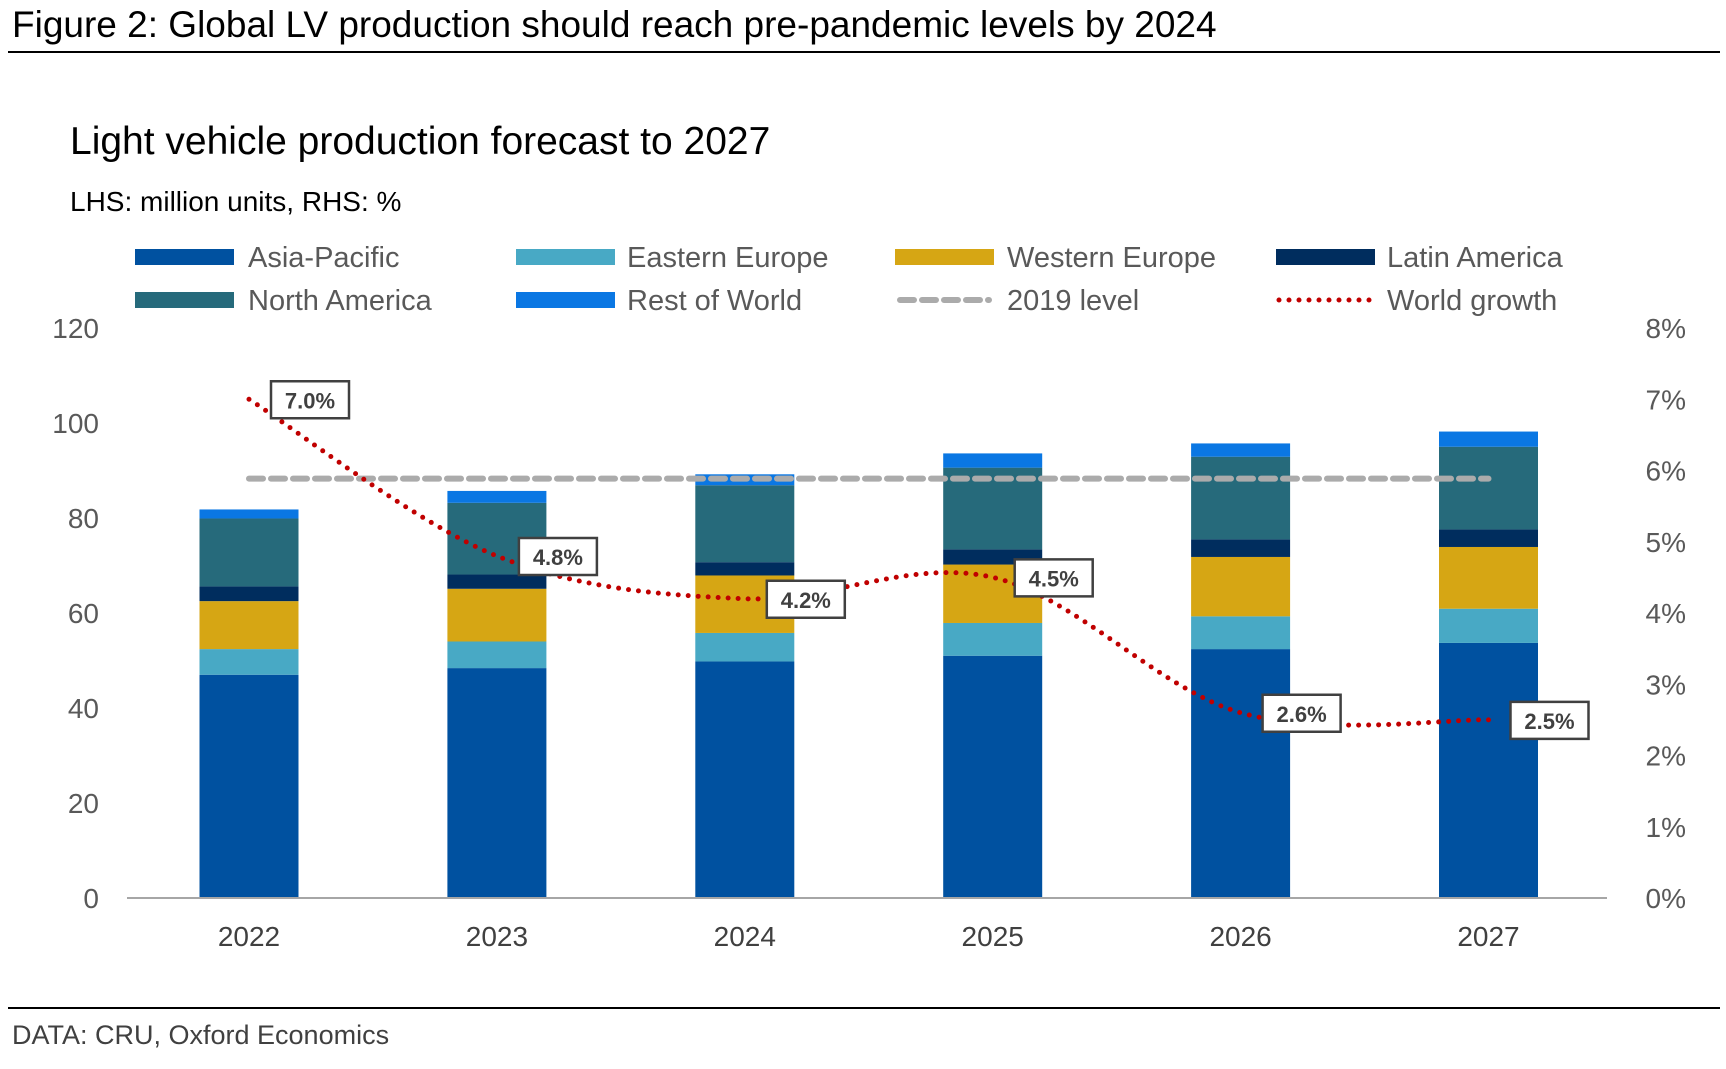 The image size is (1726, 1069). I want to click on bottom-divider, so click(864, 1008).